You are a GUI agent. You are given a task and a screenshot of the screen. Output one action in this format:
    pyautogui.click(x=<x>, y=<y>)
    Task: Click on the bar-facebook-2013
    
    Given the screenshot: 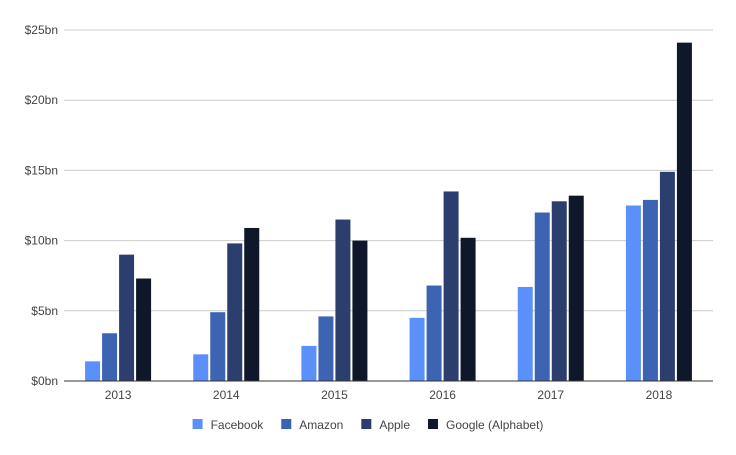 What is the action you would take?
    pyautogui.click(x=93, y=371)
    